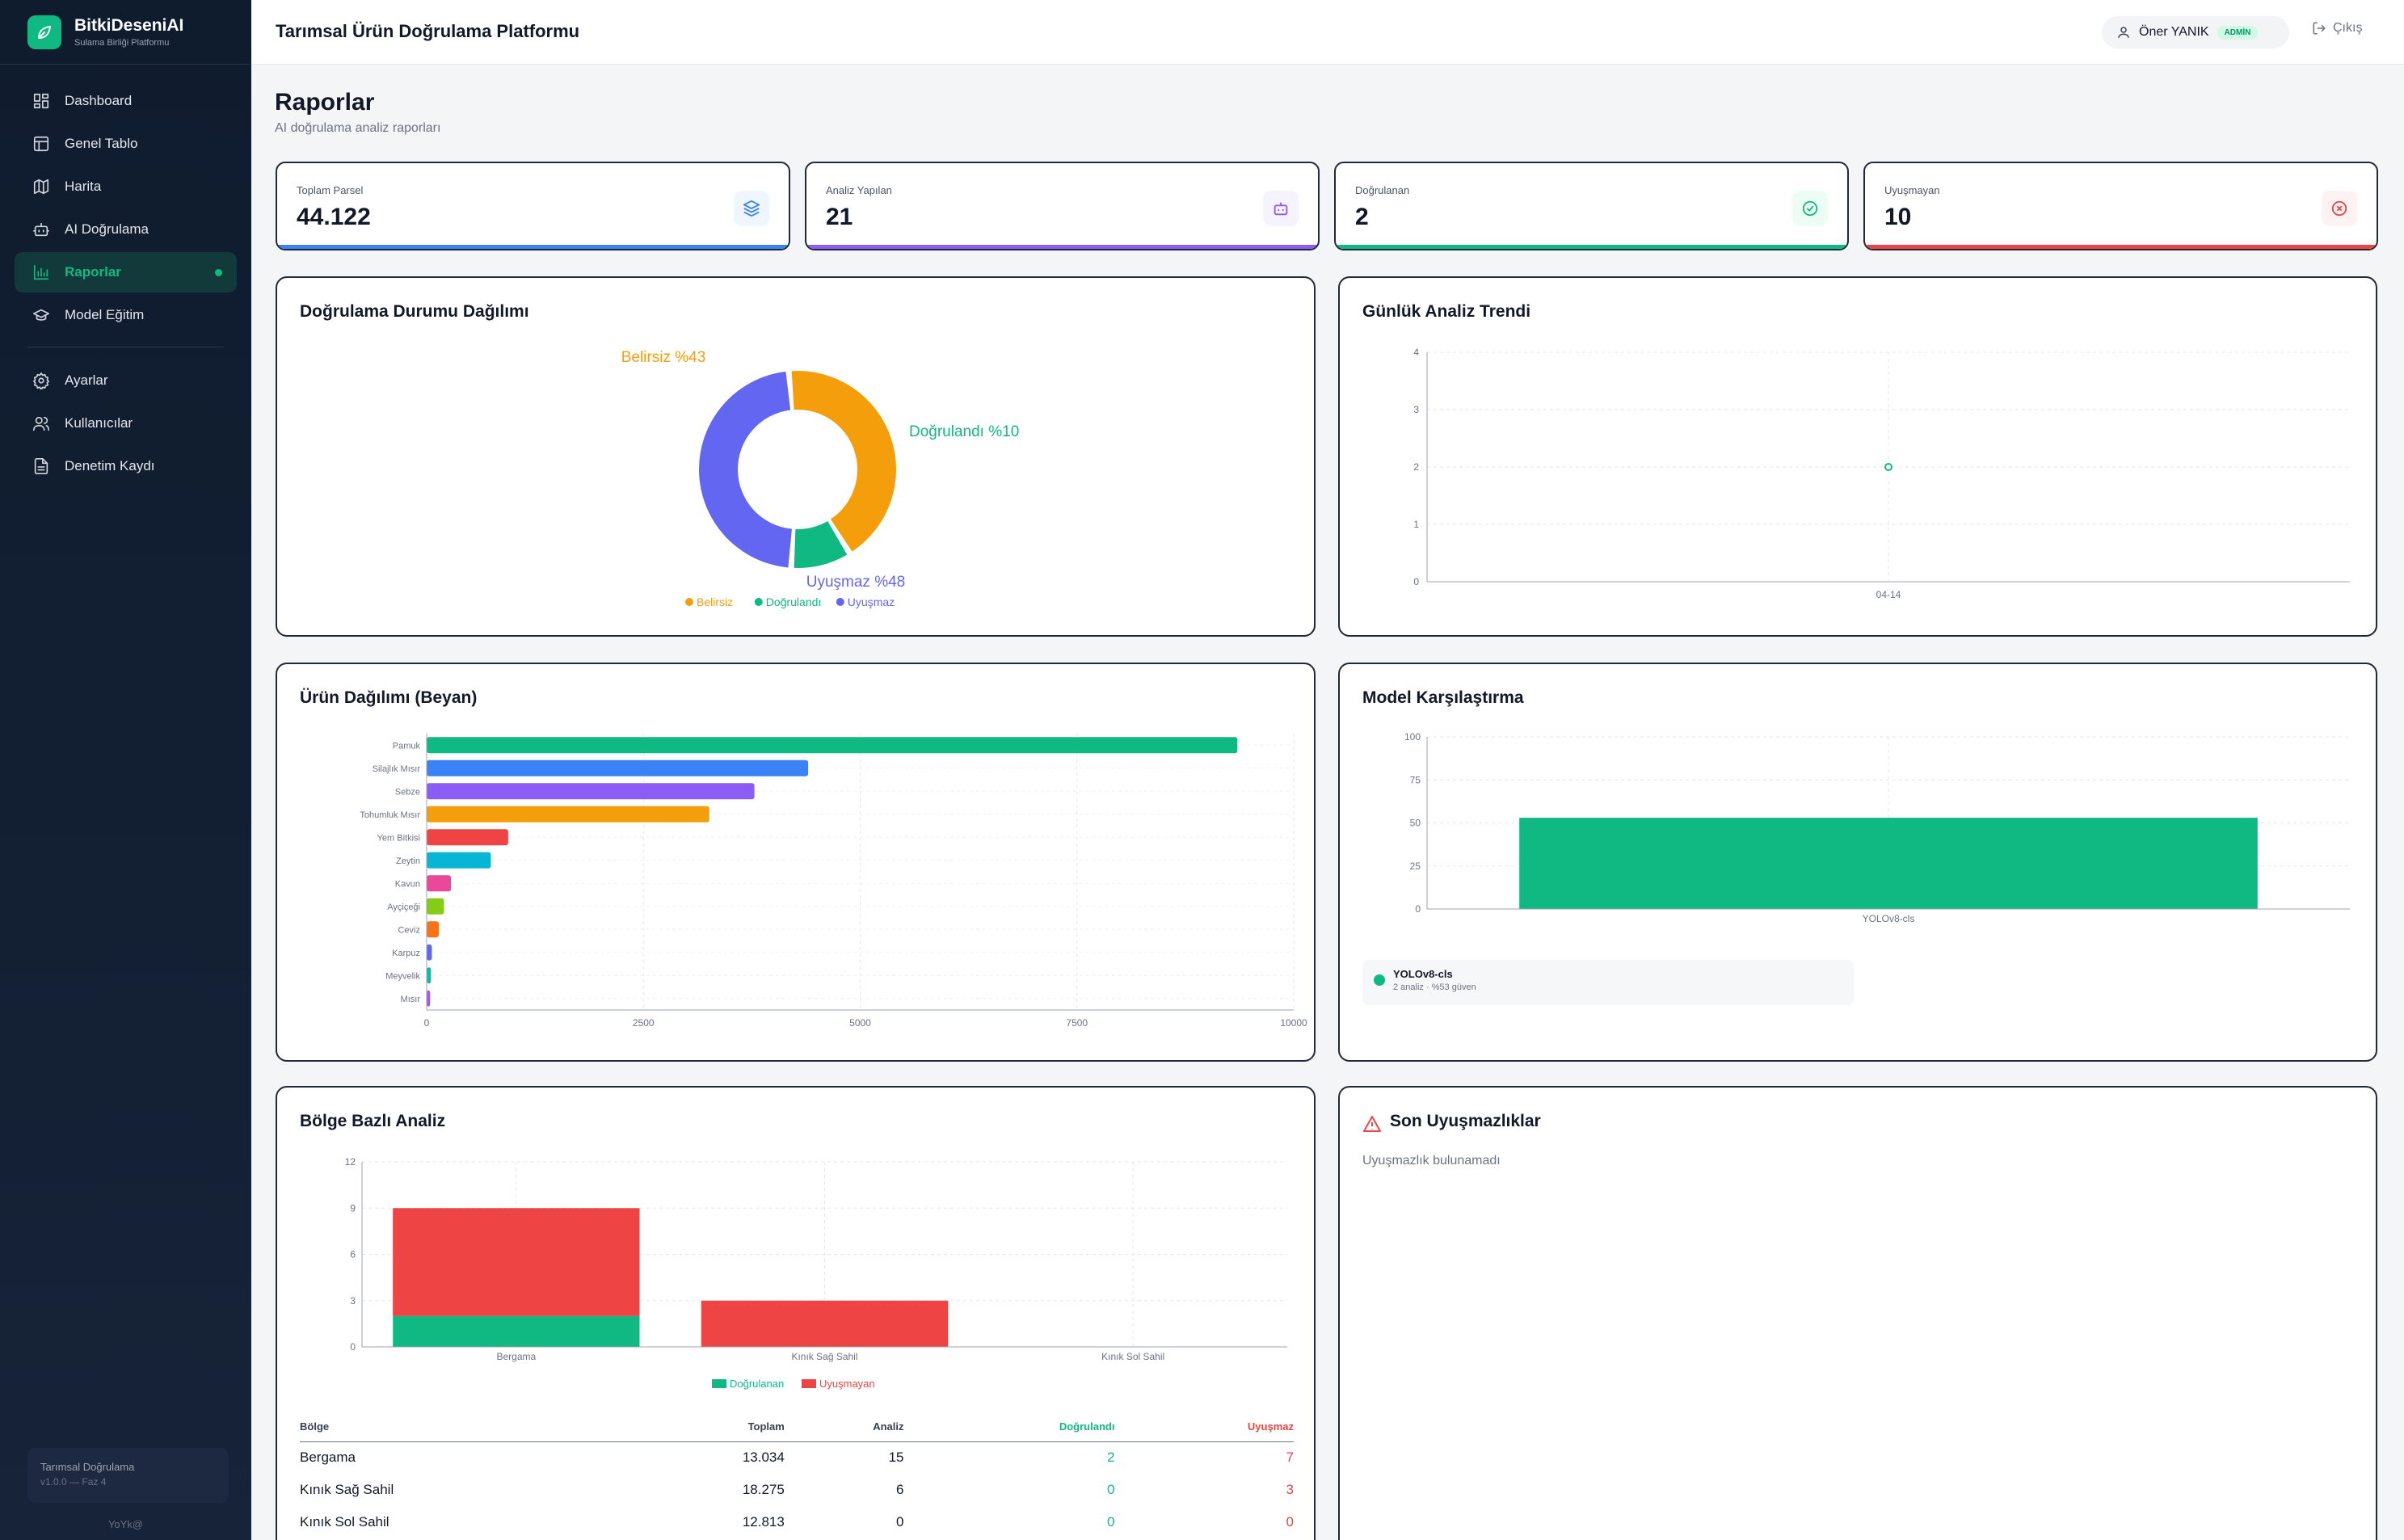 Image resolution: width=2404 pixels, height=1540 pixels. I want to click on card-title: Ürün Dağılımı (Beyan), so click(389, 697).